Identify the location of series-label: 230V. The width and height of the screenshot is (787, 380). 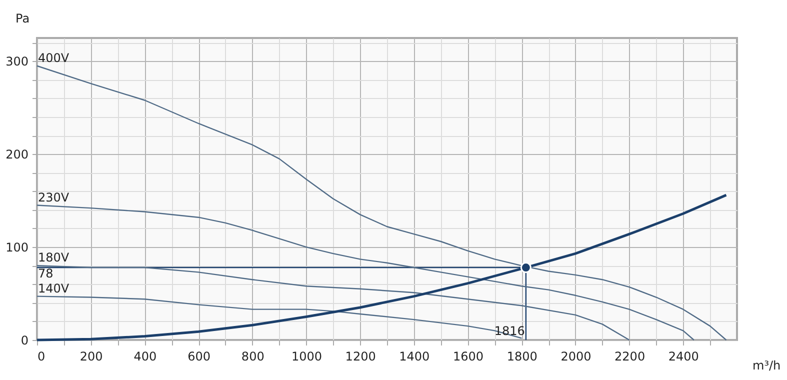
(54, 197).